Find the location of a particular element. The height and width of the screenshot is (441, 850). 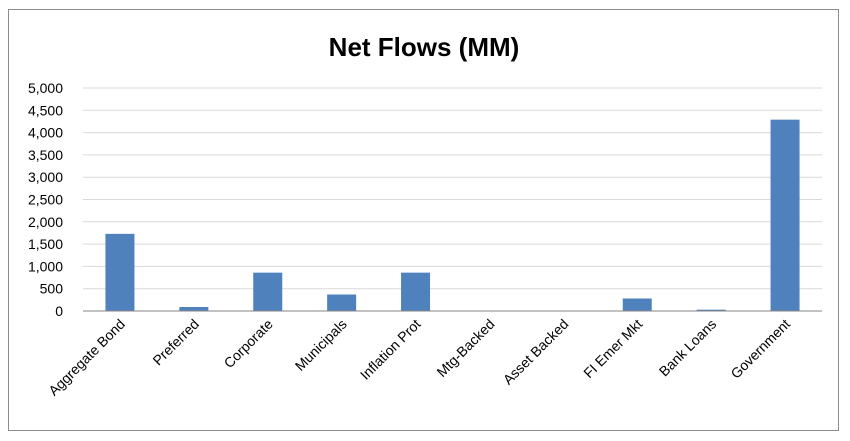

y-tick-label: 1,000 is located at coordinates (45, 266).